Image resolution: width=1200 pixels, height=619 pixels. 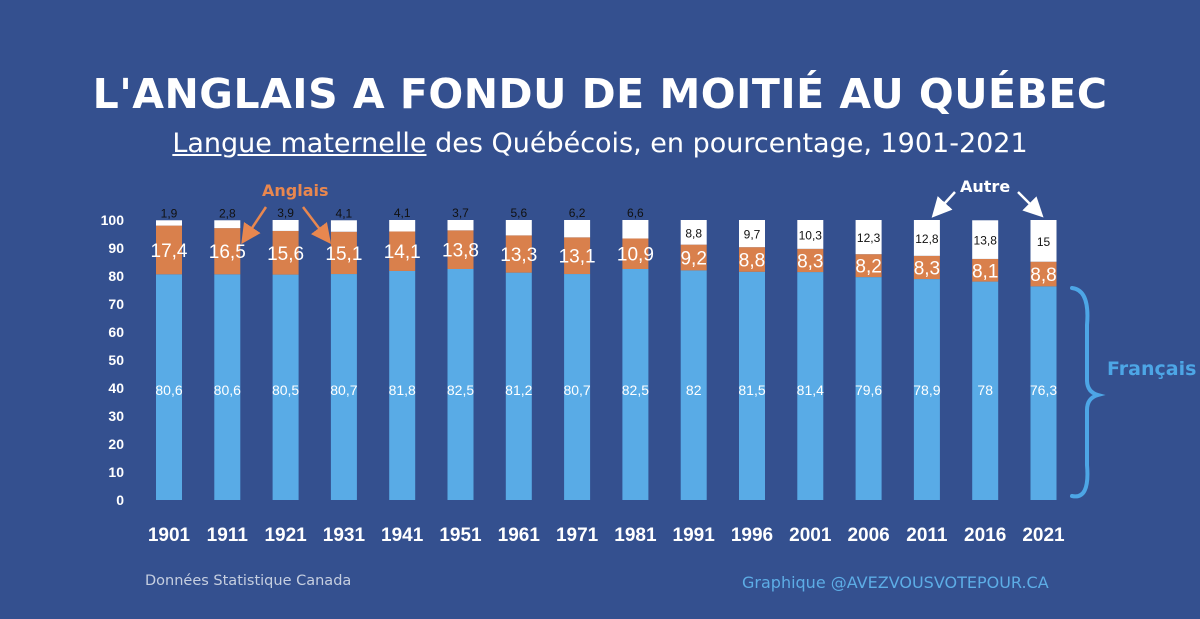 I want to click on x-tick-label: 2001, so click(x=810, y=535).